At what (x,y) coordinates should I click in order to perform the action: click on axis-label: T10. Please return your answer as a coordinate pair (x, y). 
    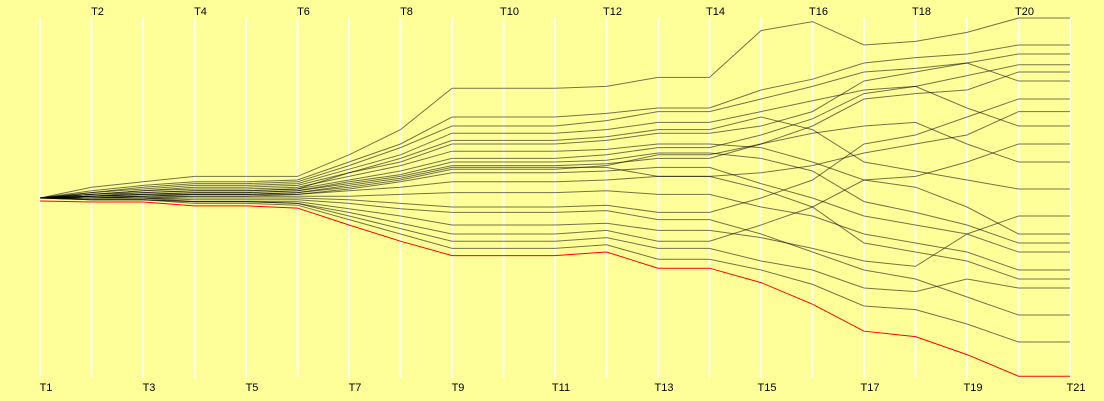
    Looking at the image, I should click on (509, 12).